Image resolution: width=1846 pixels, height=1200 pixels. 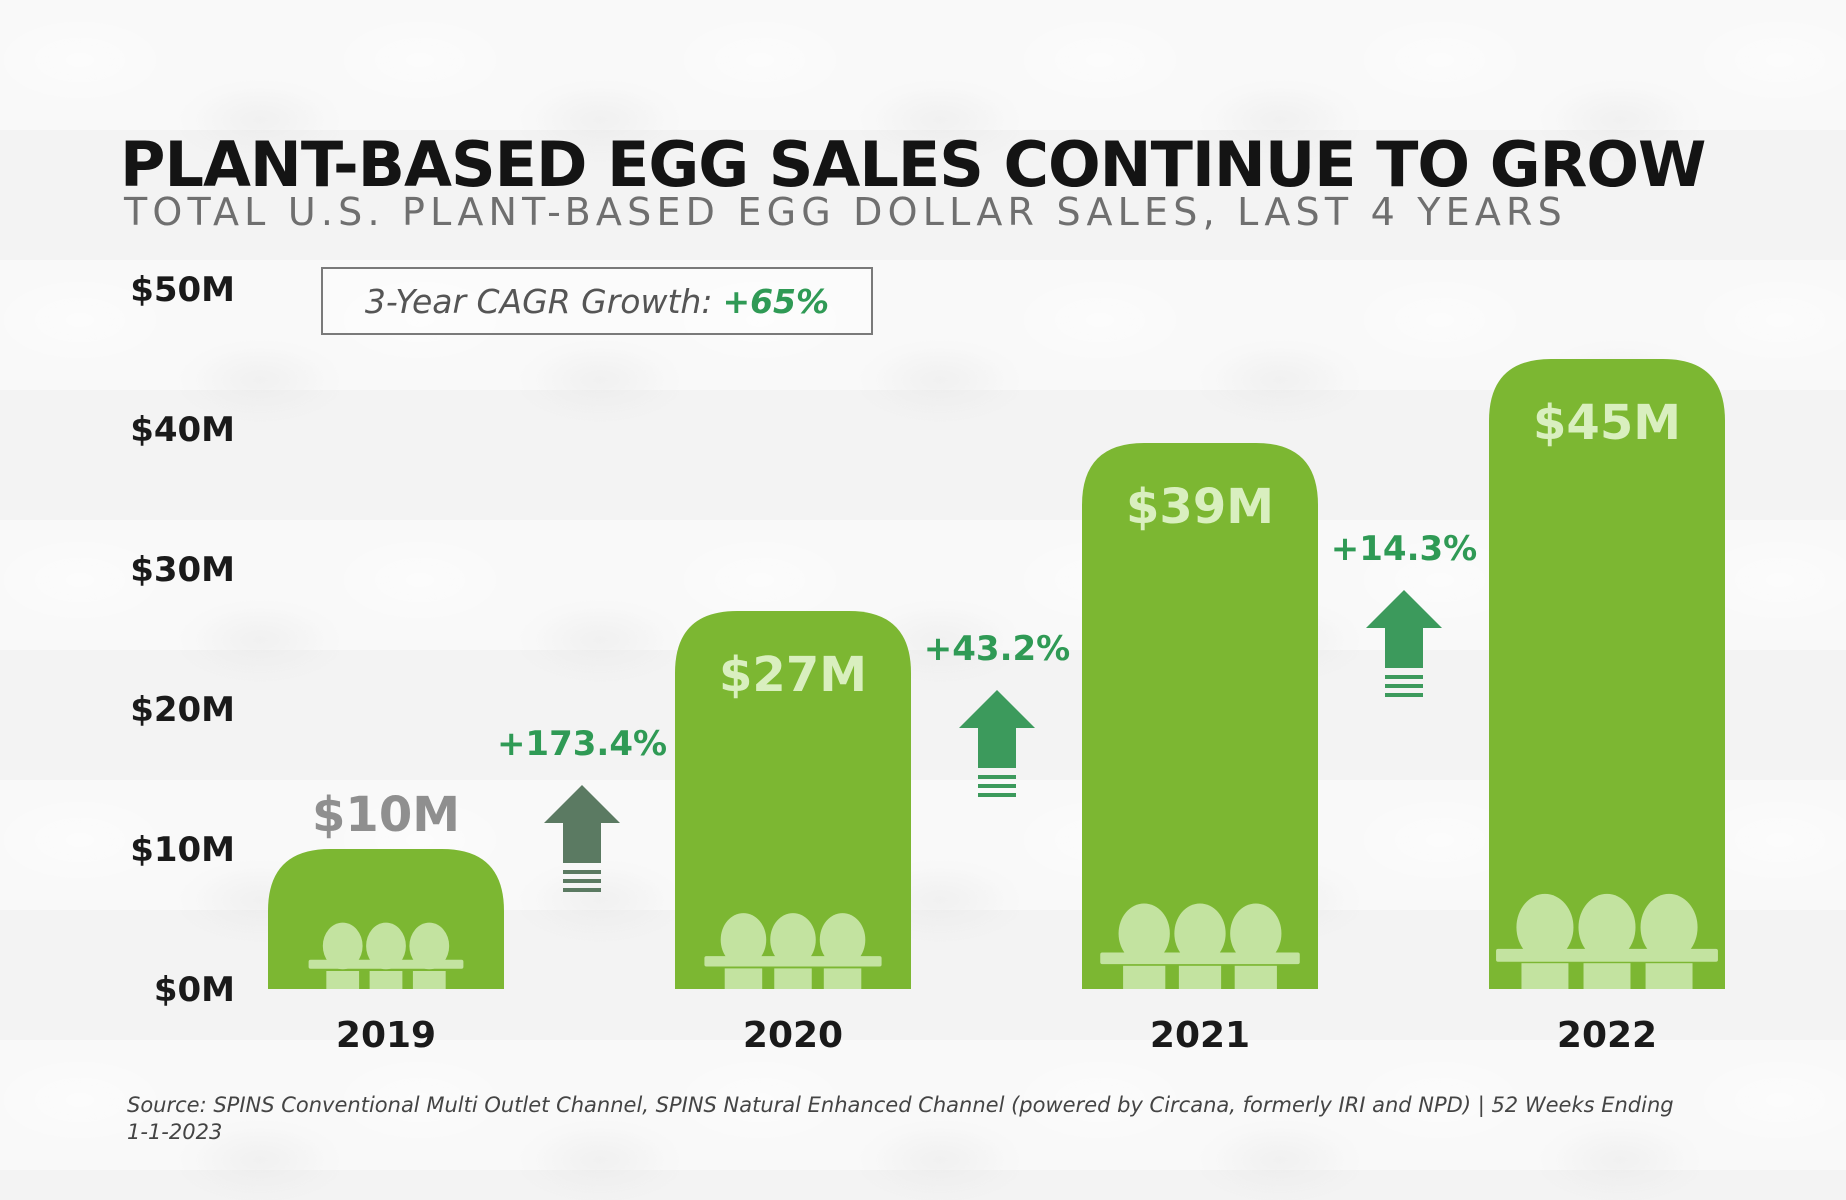 What do you see at coordinates (793, 675) in the screenshot?
I see `data-label: $27M` at bounding box center [793, 675].